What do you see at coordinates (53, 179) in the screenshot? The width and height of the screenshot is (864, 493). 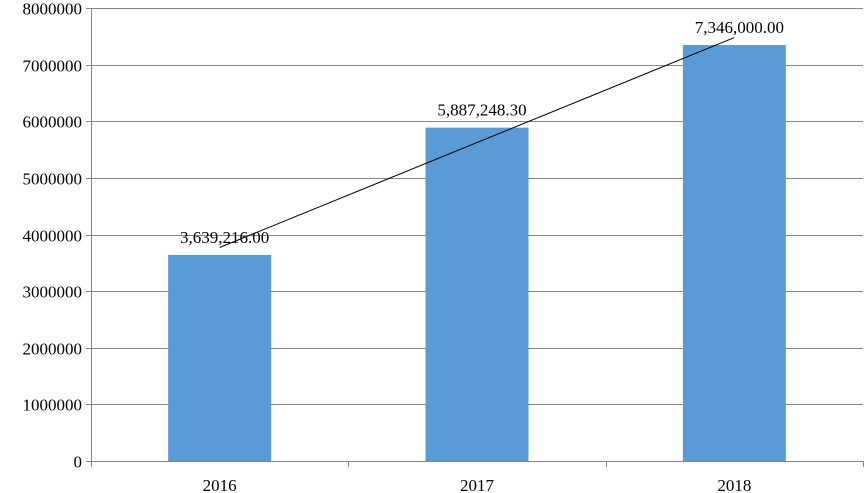 I see `y-tick-label: 5000000` at bounding box center [53, 179].